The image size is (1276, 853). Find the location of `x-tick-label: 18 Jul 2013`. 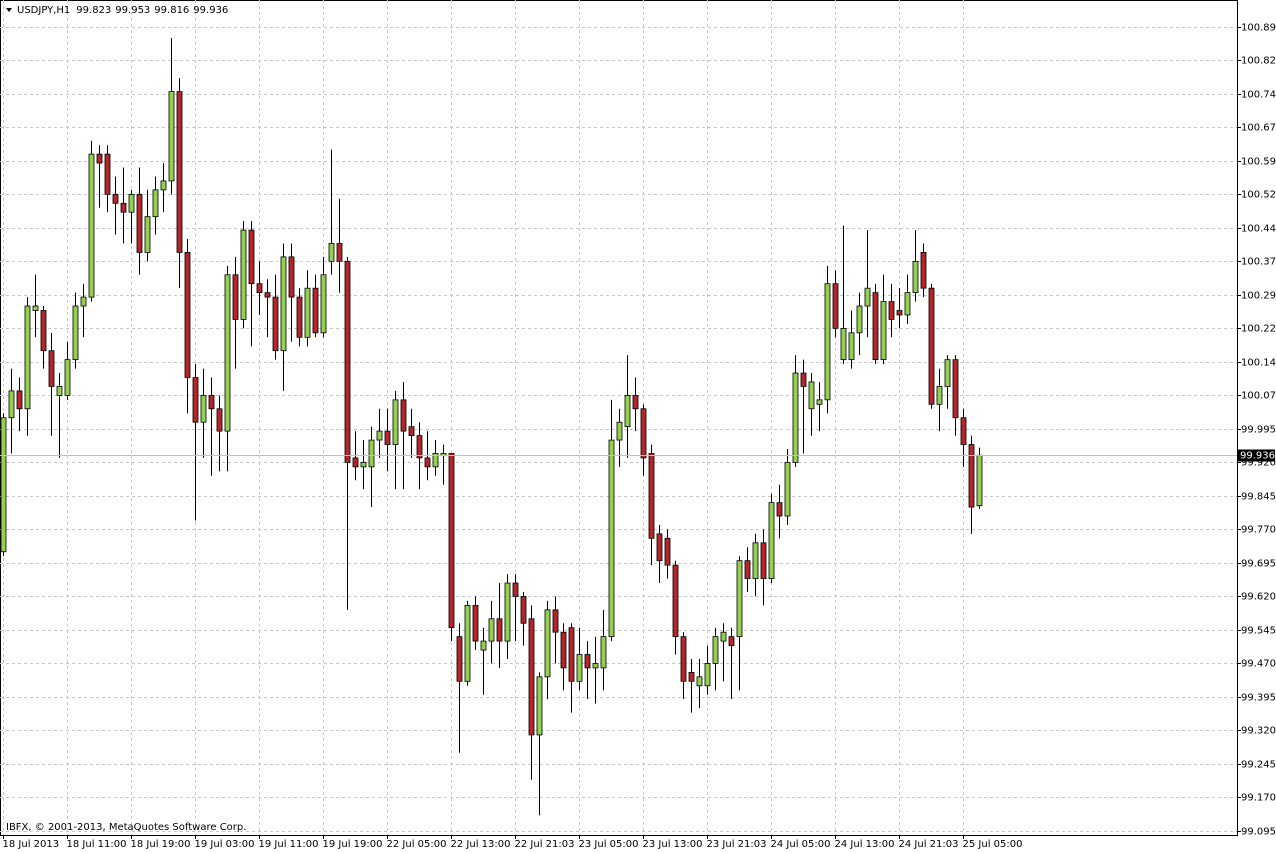

x-tick-label: 18 Jul 2013 is located at coordinates (31, 844).